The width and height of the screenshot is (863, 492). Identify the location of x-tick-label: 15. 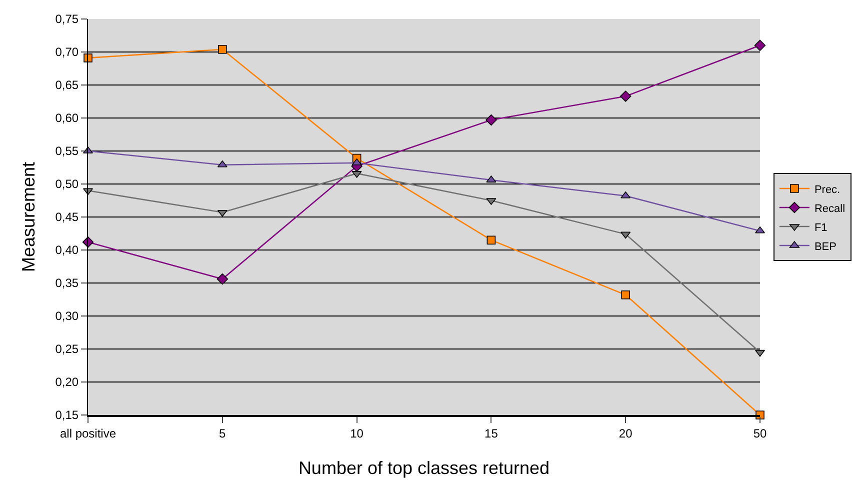
(491, 433).